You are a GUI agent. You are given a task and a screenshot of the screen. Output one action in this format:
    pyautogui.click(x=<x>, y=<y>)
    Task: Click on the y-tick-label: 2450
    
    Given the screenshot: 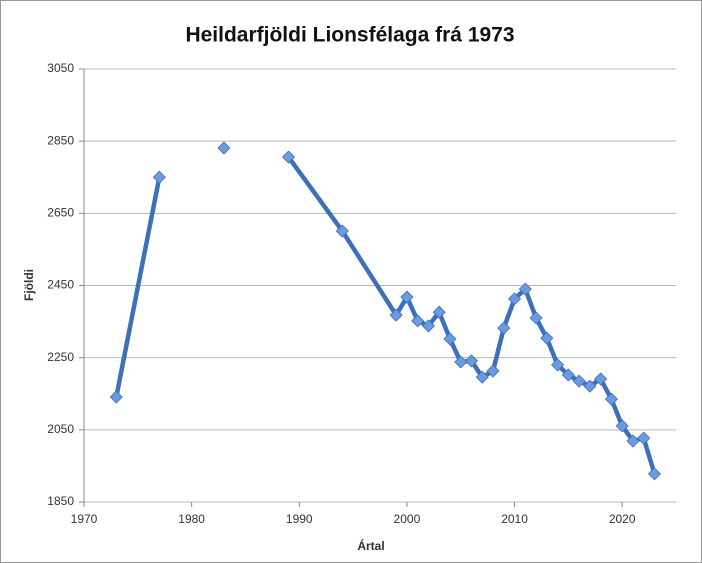 What is the action you would take?
    pyautogui.click(x=60, y=285)
    